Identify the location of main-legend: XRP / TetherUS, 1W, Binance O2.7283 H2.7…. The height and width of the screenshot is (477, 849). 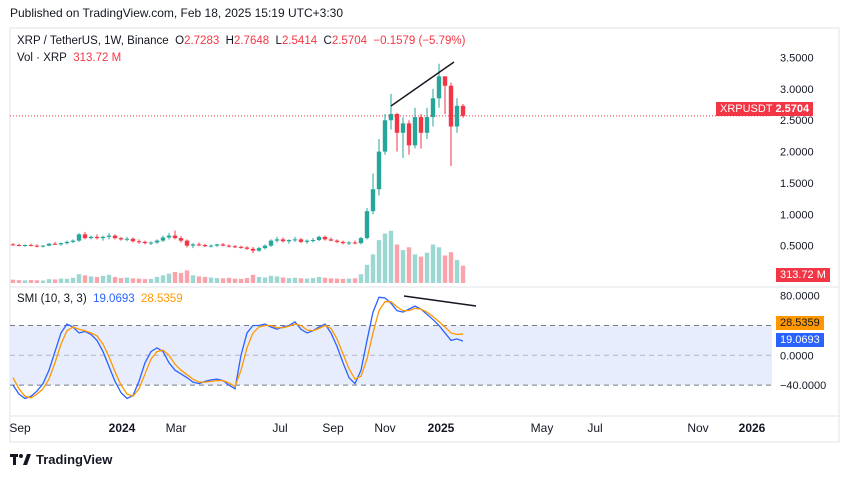
(241, 41).